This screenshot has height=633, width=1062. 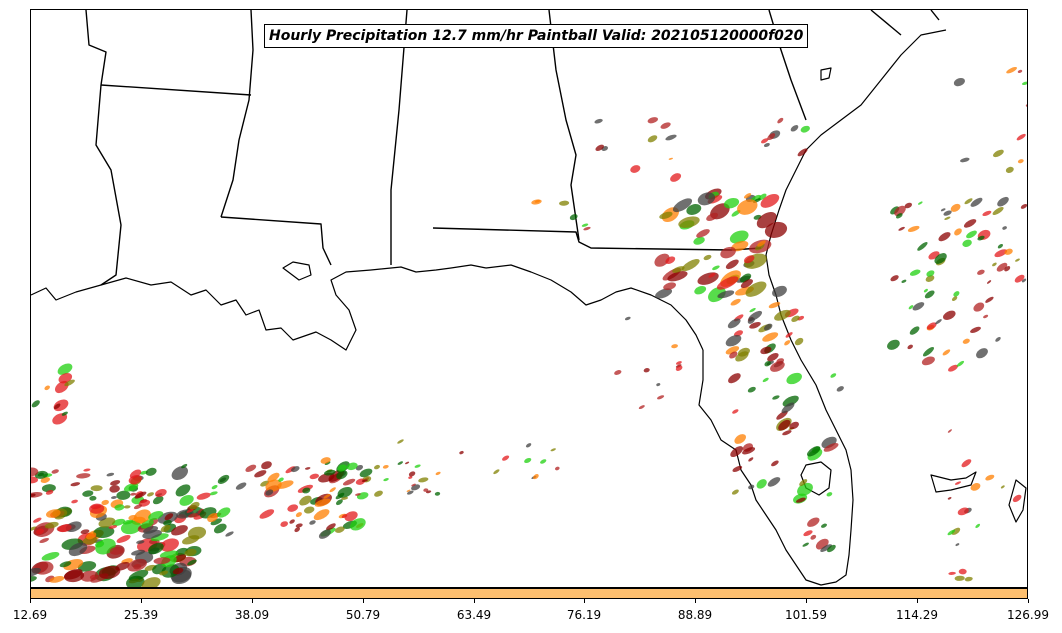 What do you see at coordinates (276, 241) in the screenshot?
I see `border-la-ms` at bounding box center [276, 241].